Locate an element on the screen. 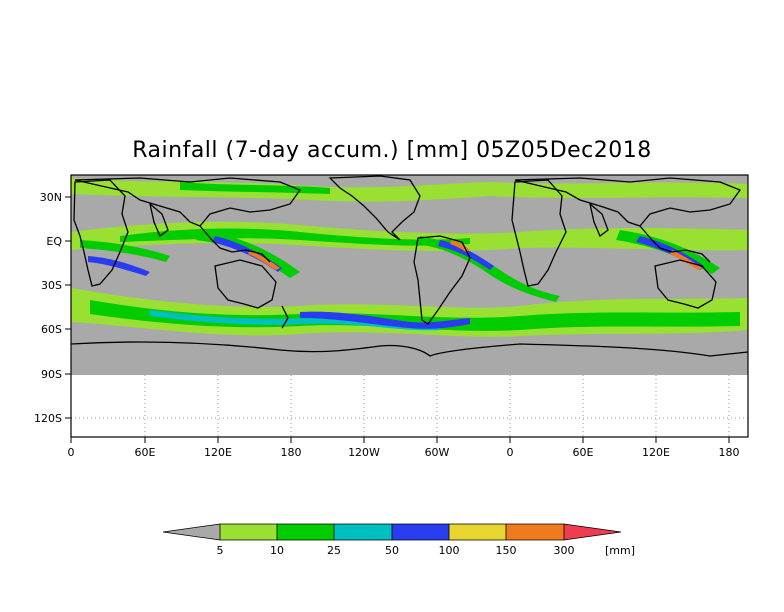 This screenshot has width=784, height=612. y-tick-labels: 30N EQ 30S 60S 90S 120S is located at coordinates (48, 308).